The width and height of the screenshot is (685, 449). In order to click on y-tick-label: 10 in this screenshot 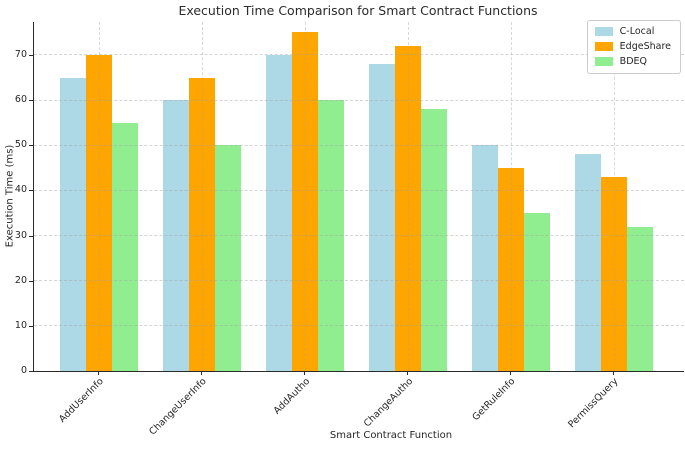, I will do `click(20, 325)`.